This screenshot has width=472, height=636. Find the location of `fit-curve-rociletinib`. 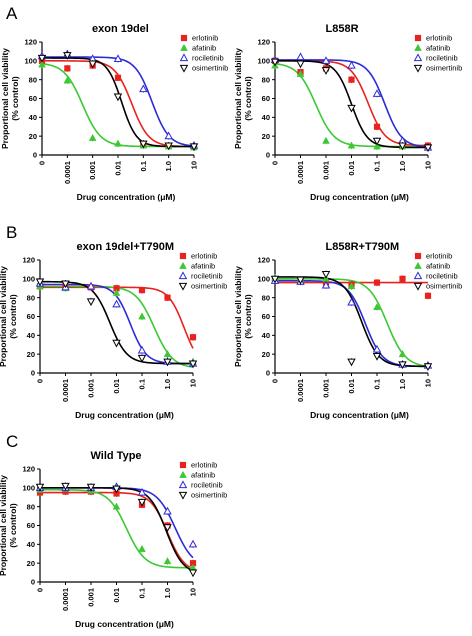

fit-curve-rociletinib is located at coordinates (352, 323).